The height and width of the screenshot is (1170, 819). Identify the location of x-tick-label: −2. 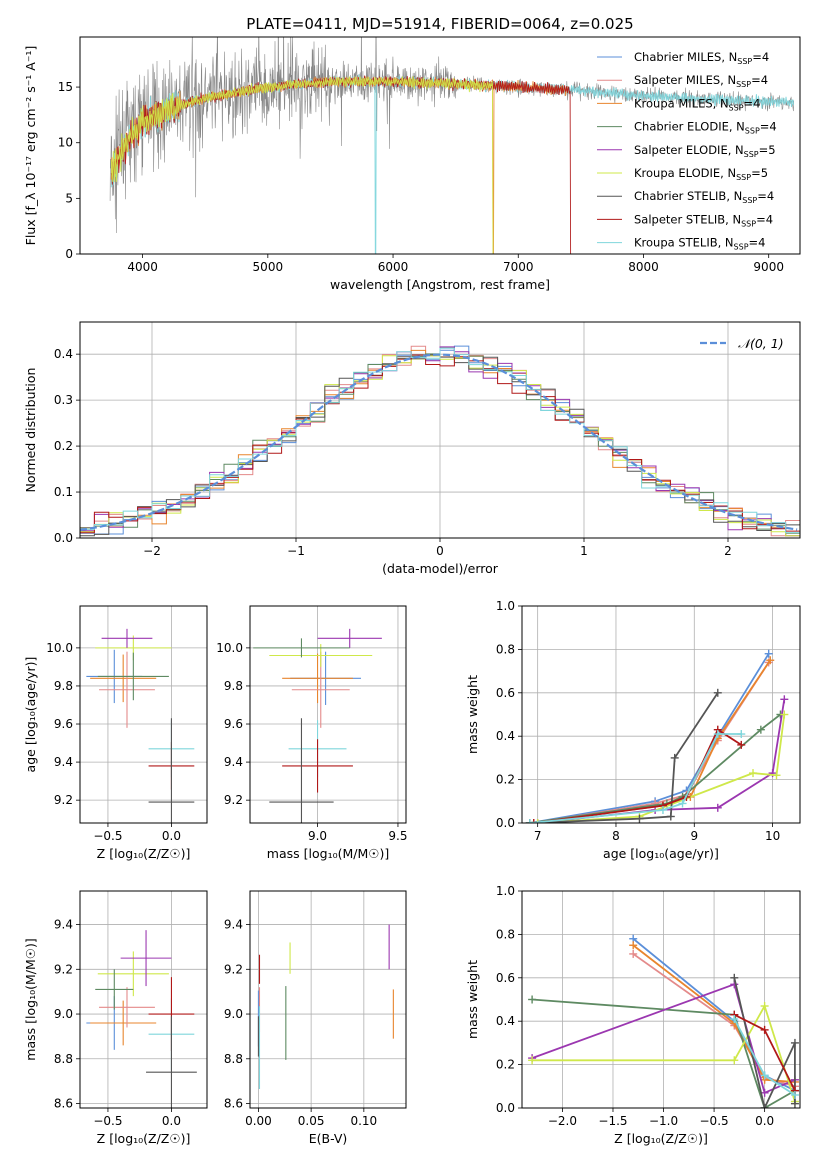
(152, 551).